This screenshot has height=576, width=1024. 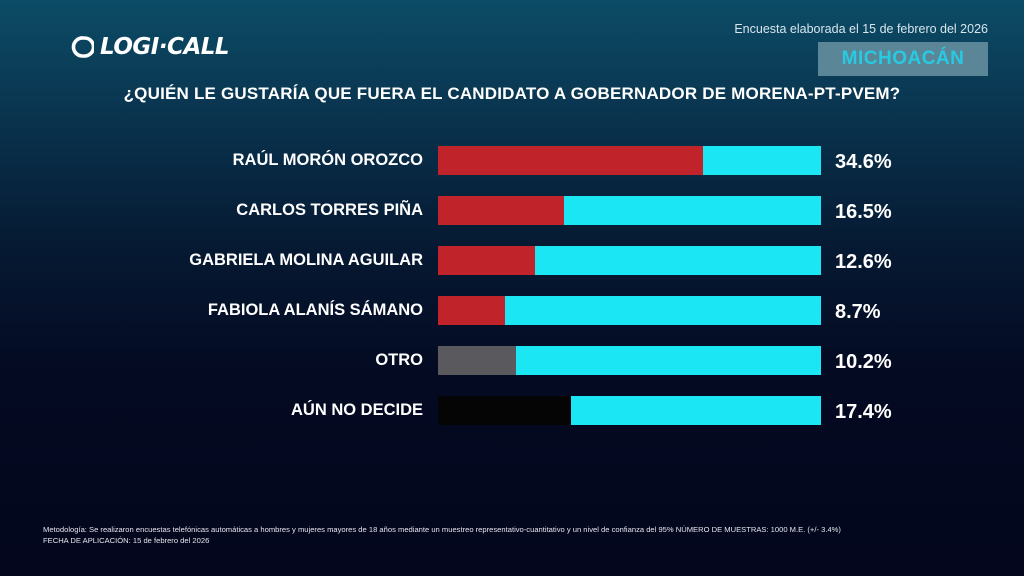 What do you see at coordinates (306, 260) in the screenshot?
I see `category-label: GABRIELA MOLINA AGUILAR` at bounding box center [306, 260].